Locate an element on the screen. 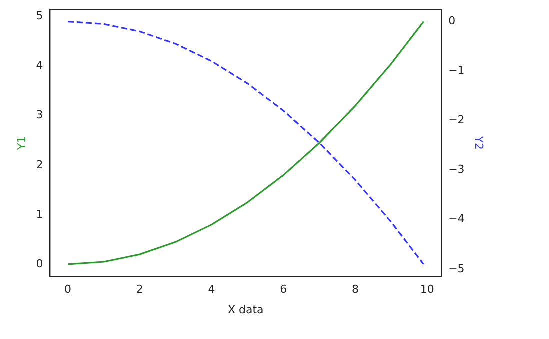 This screenshot has height=339, width=549. y-tick-label: 2 is located at coordinates (40, 165).